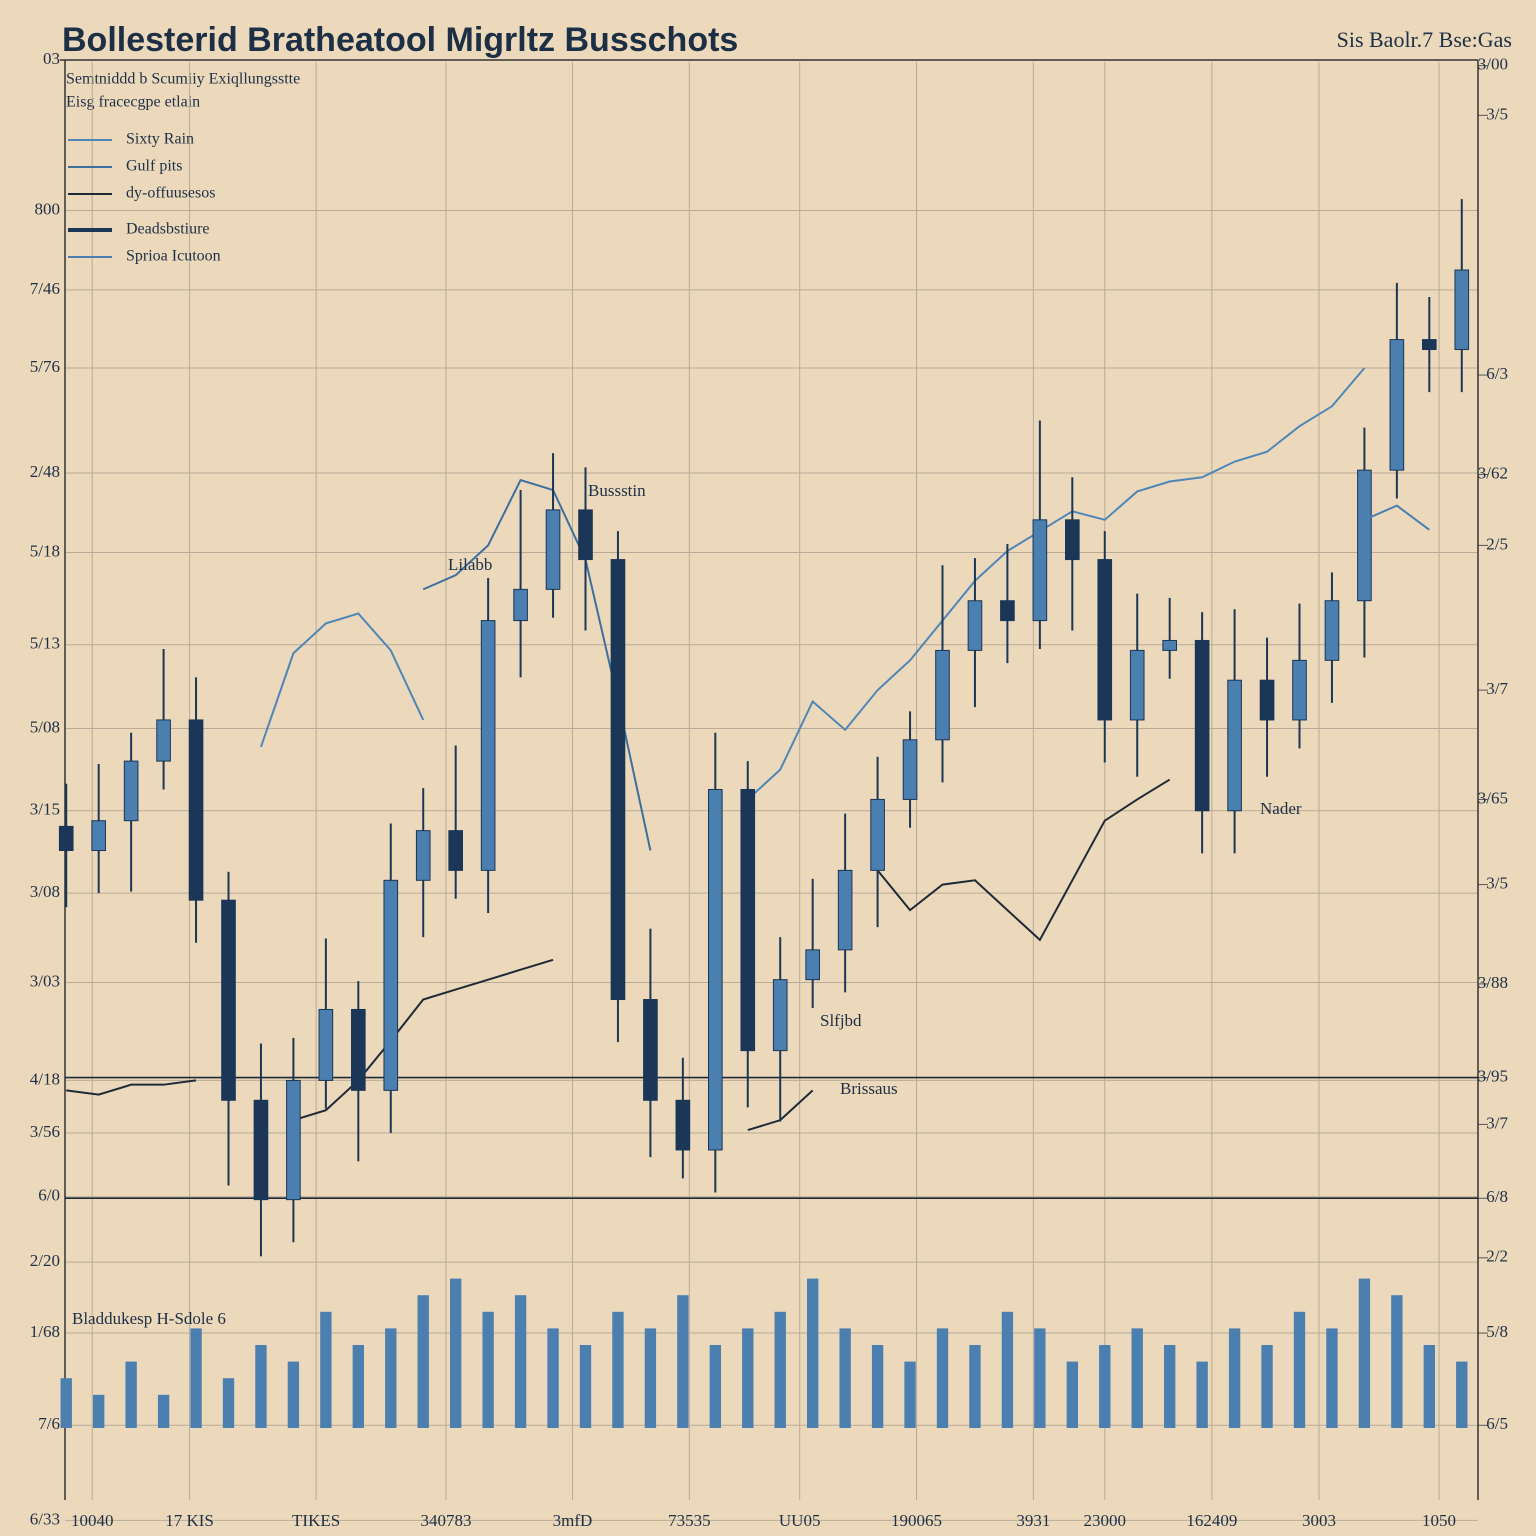 Image resolution: width=1536 pixels, height=1536 pixels. Describe the element at coordinates (1497, 1196) in the screenshot. I see `y2-tick-label: 6/8` at that location.